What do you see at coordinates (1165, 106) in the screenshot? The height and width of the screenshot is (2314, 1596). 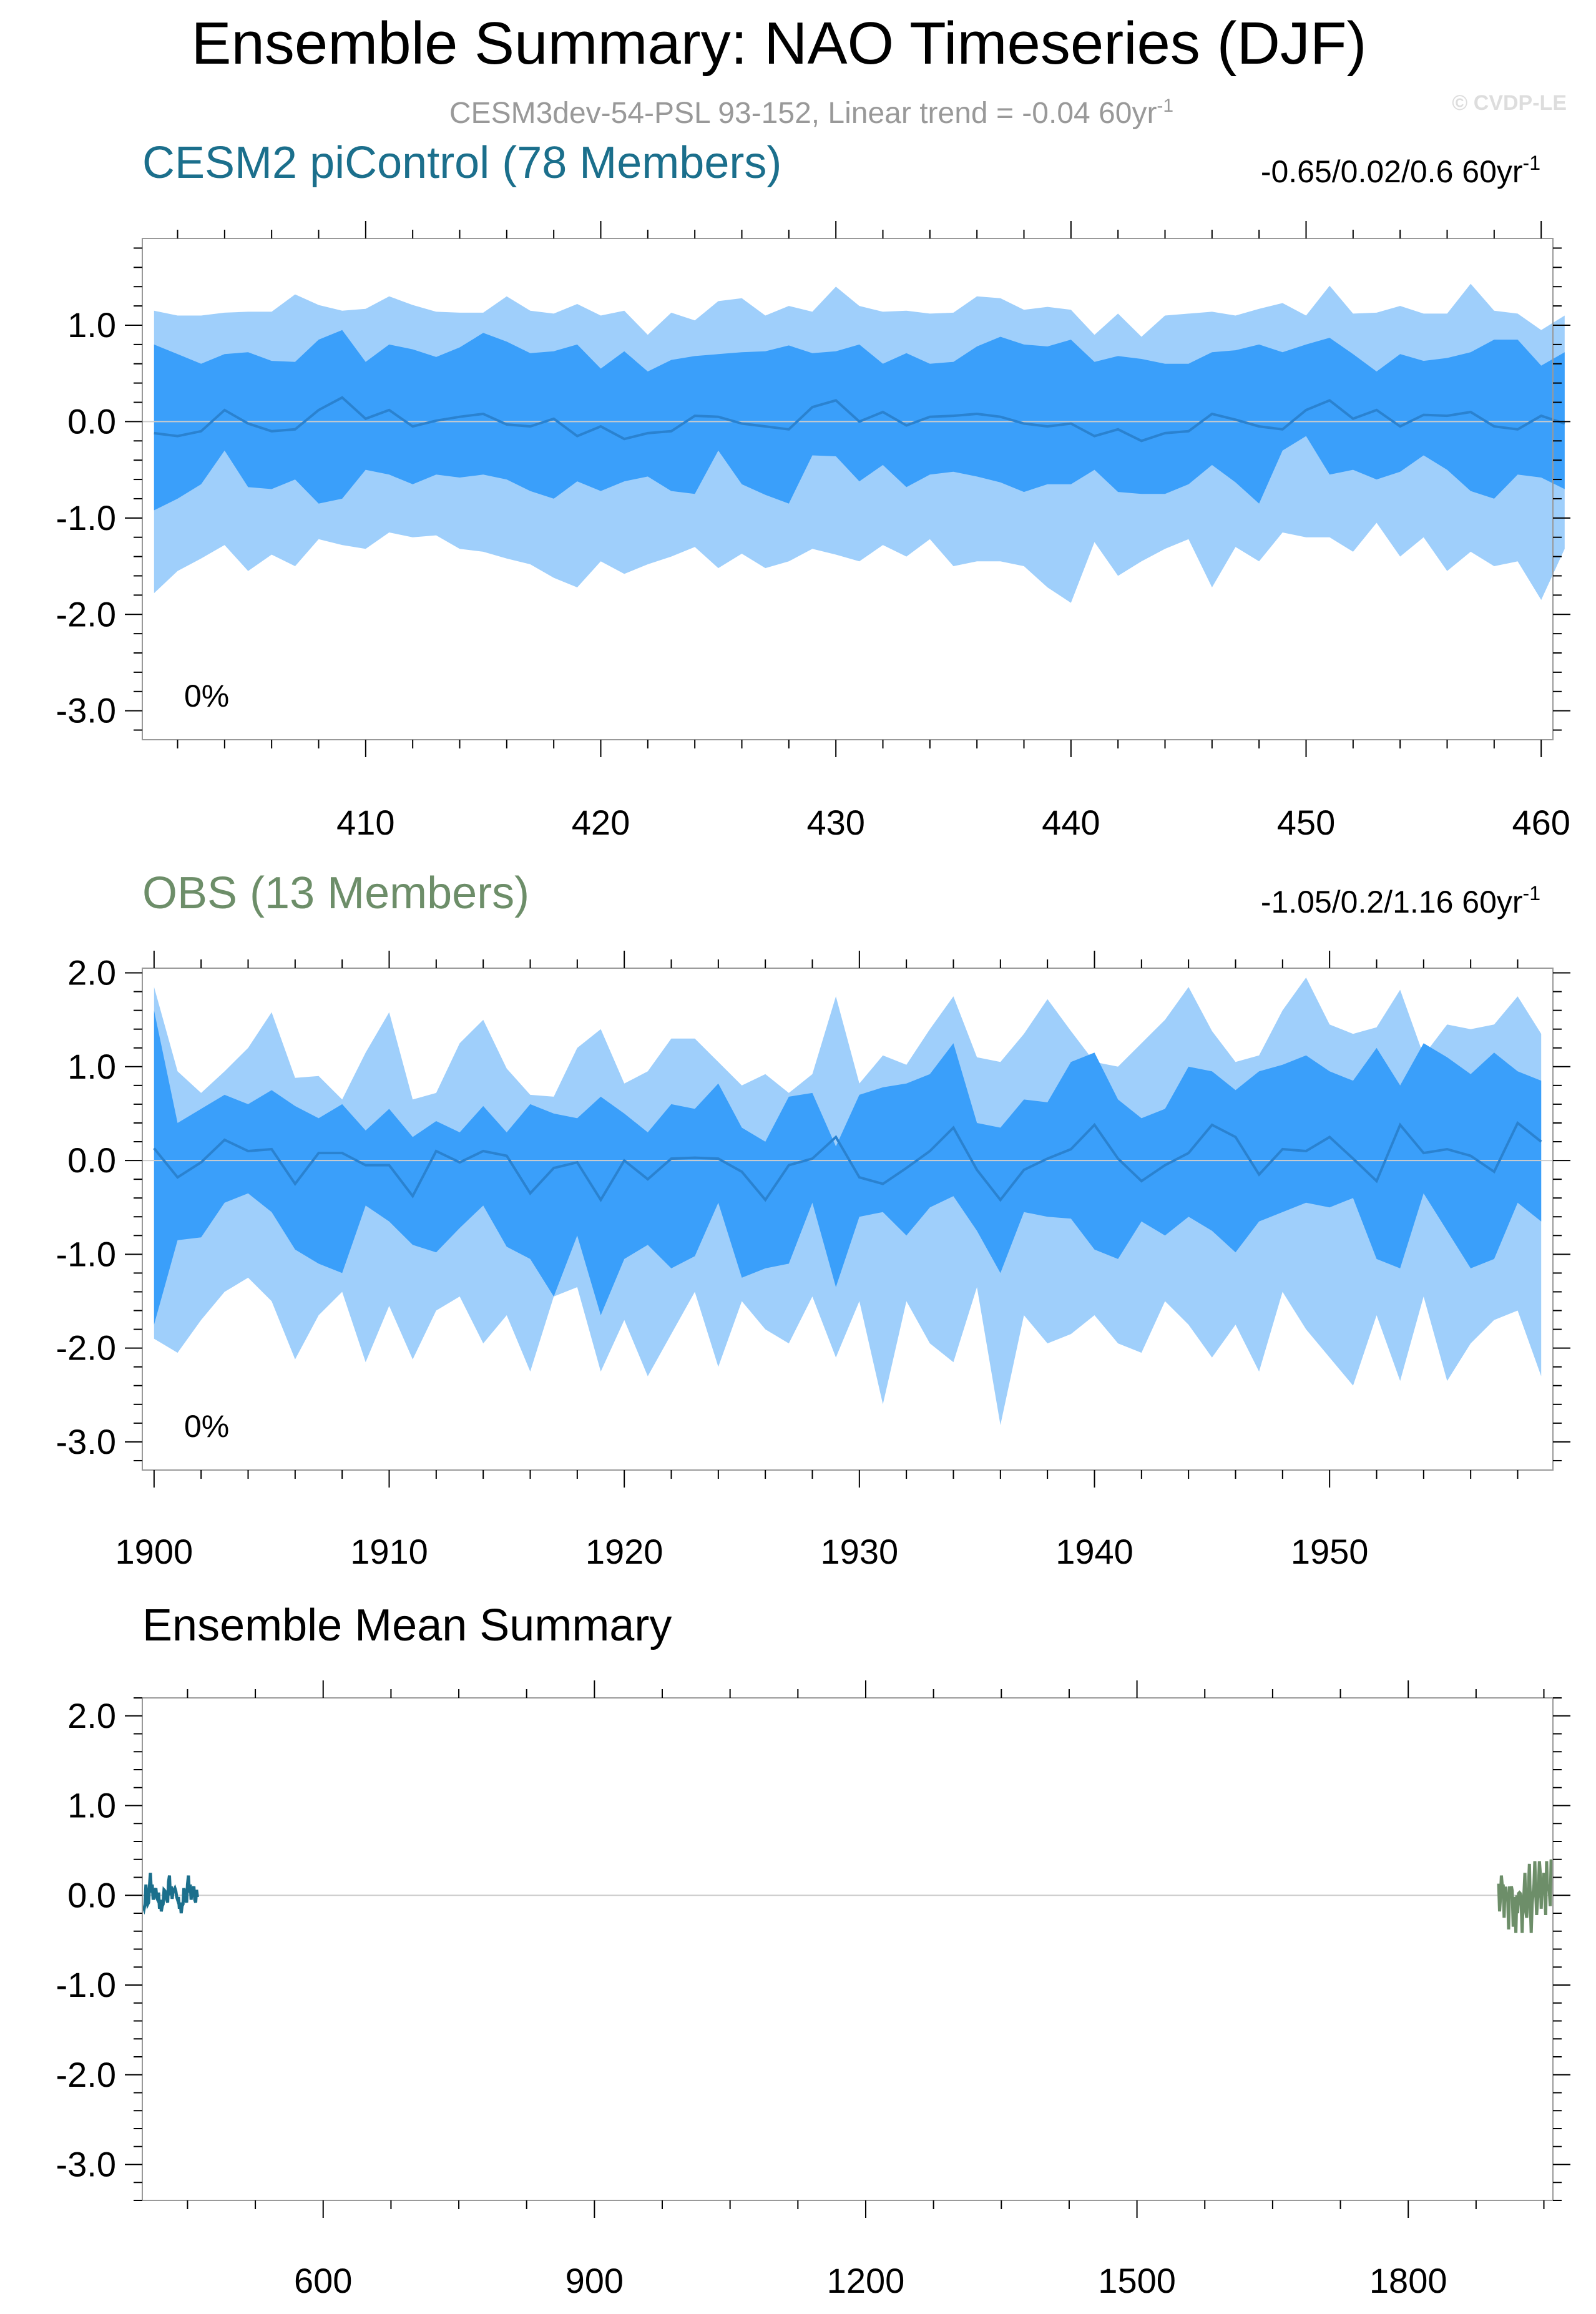 I see `subtitle-superscript: -1` at bounding box center [1165, 106].